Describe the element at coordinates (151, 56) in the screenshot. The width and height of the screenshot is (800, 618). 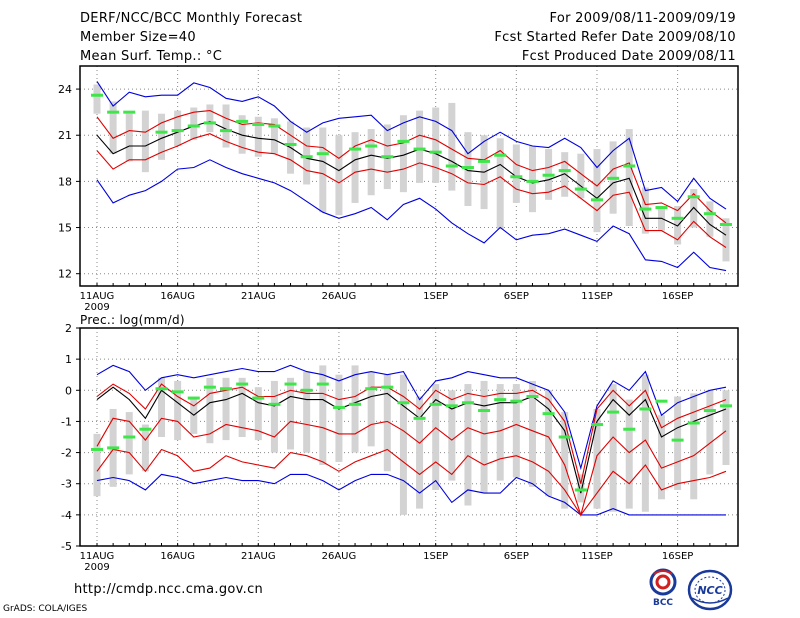
I see `variable-label: Mean Surf. Temp.: °C` at that location.